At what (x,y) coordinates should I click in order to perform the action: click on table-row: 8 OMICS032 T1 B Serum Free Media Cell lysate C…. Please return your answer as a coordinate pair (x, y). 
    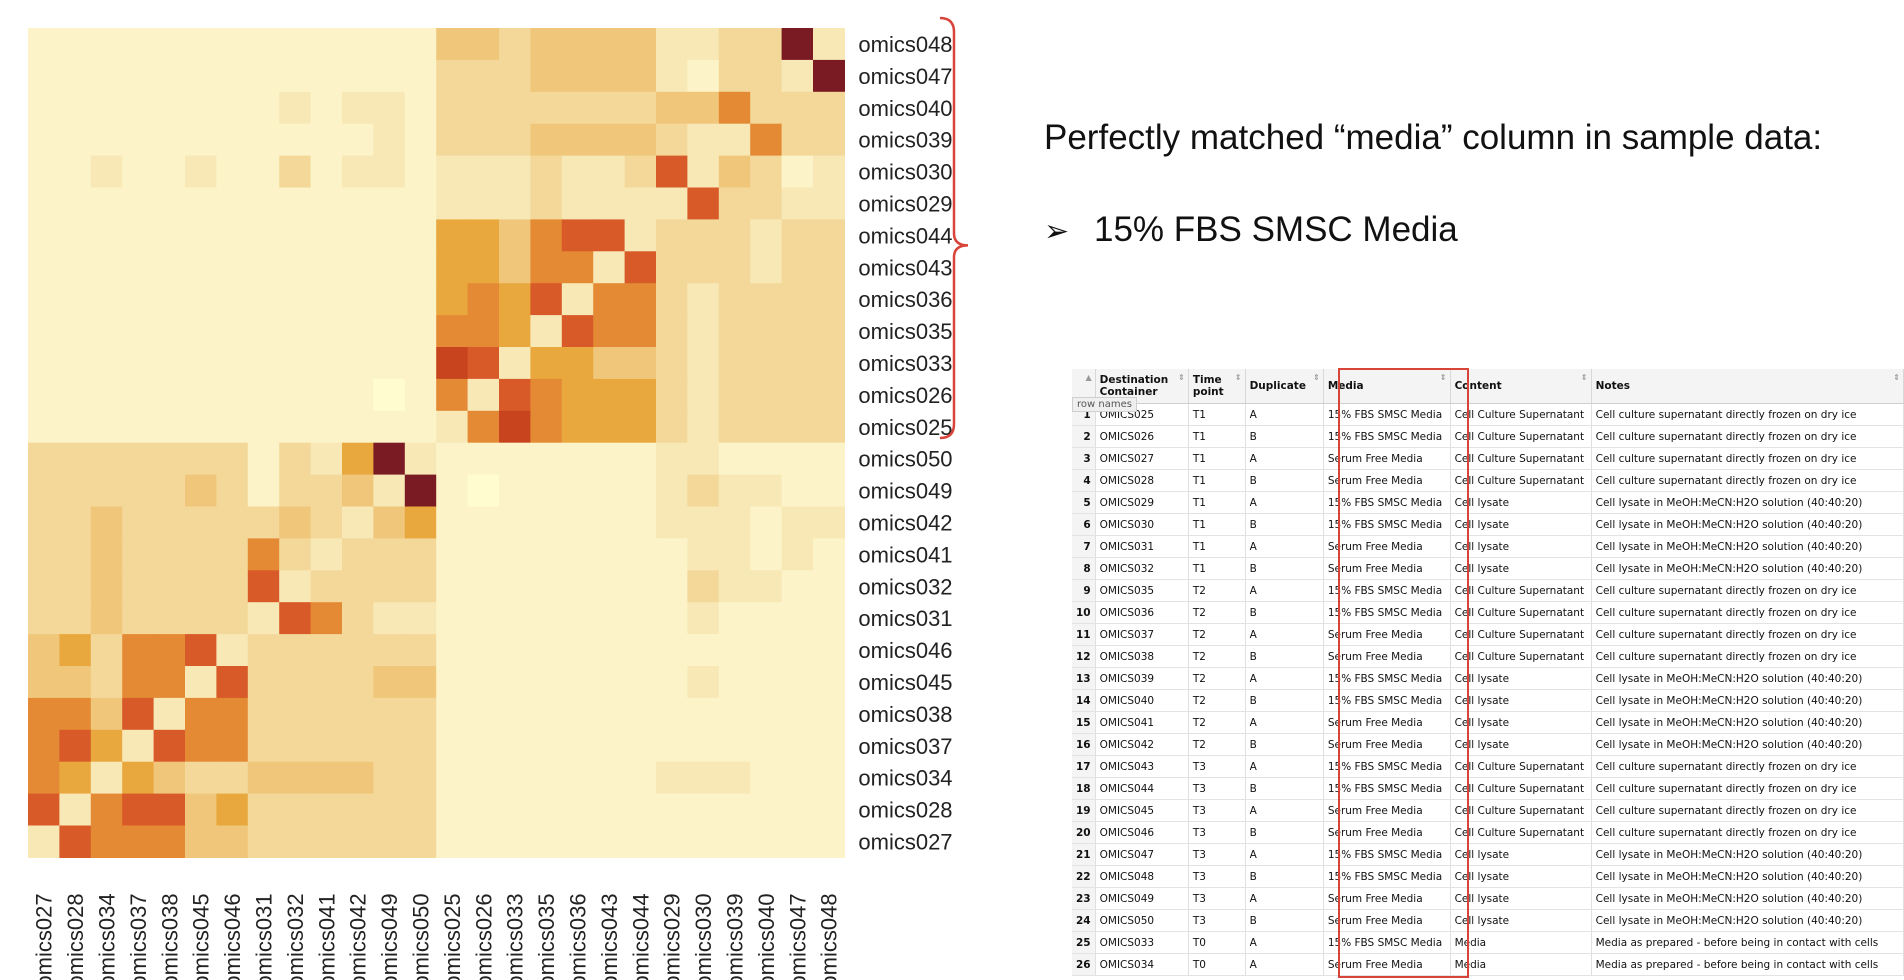
    Looking at the image, I should click on (1488, 568).